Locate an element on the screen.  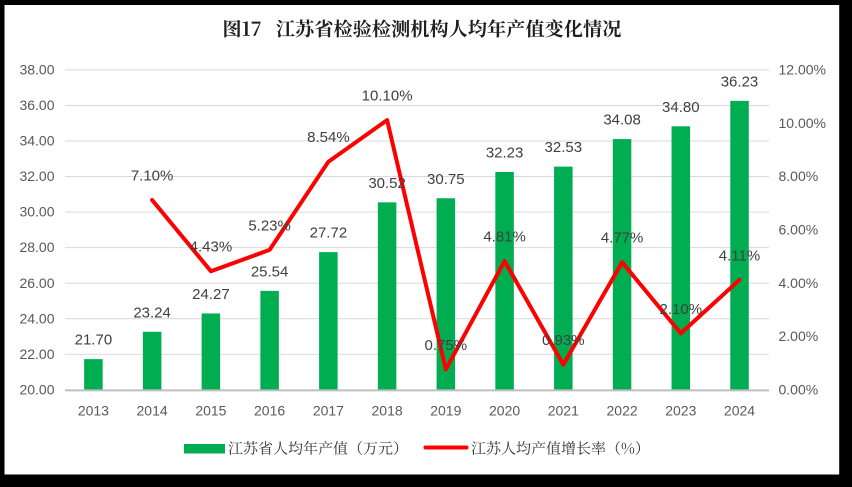
svg-text: 0.00% is located at coordinates (799, 390).